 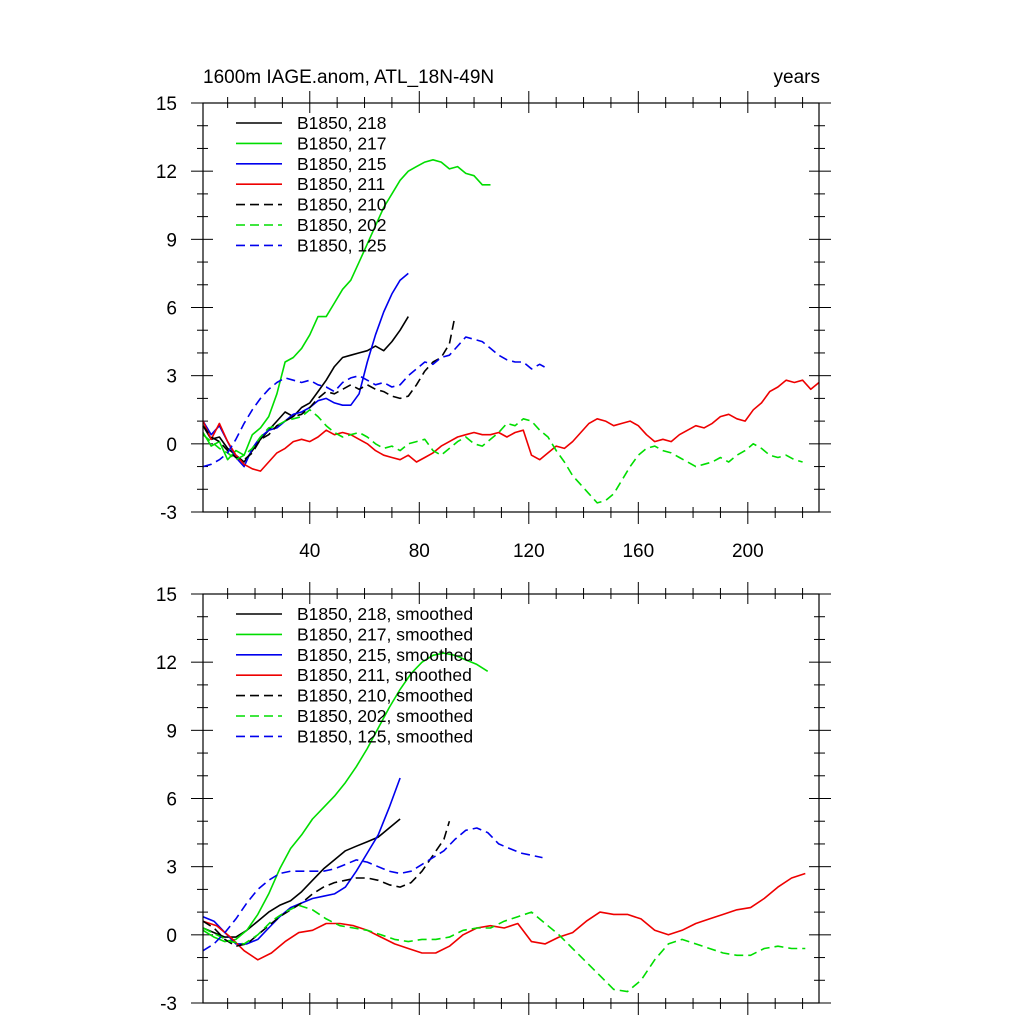 What do you see at coordinates (797, 77) in the screenshot?
I see `top-chart-units: years` at bounding box center [797, 77].